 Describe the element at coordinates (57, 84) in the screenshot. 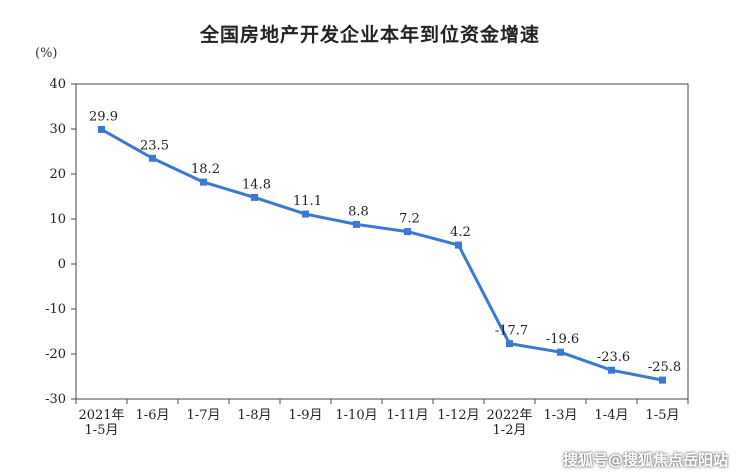

I see `y-tick-label: 40` at that location.